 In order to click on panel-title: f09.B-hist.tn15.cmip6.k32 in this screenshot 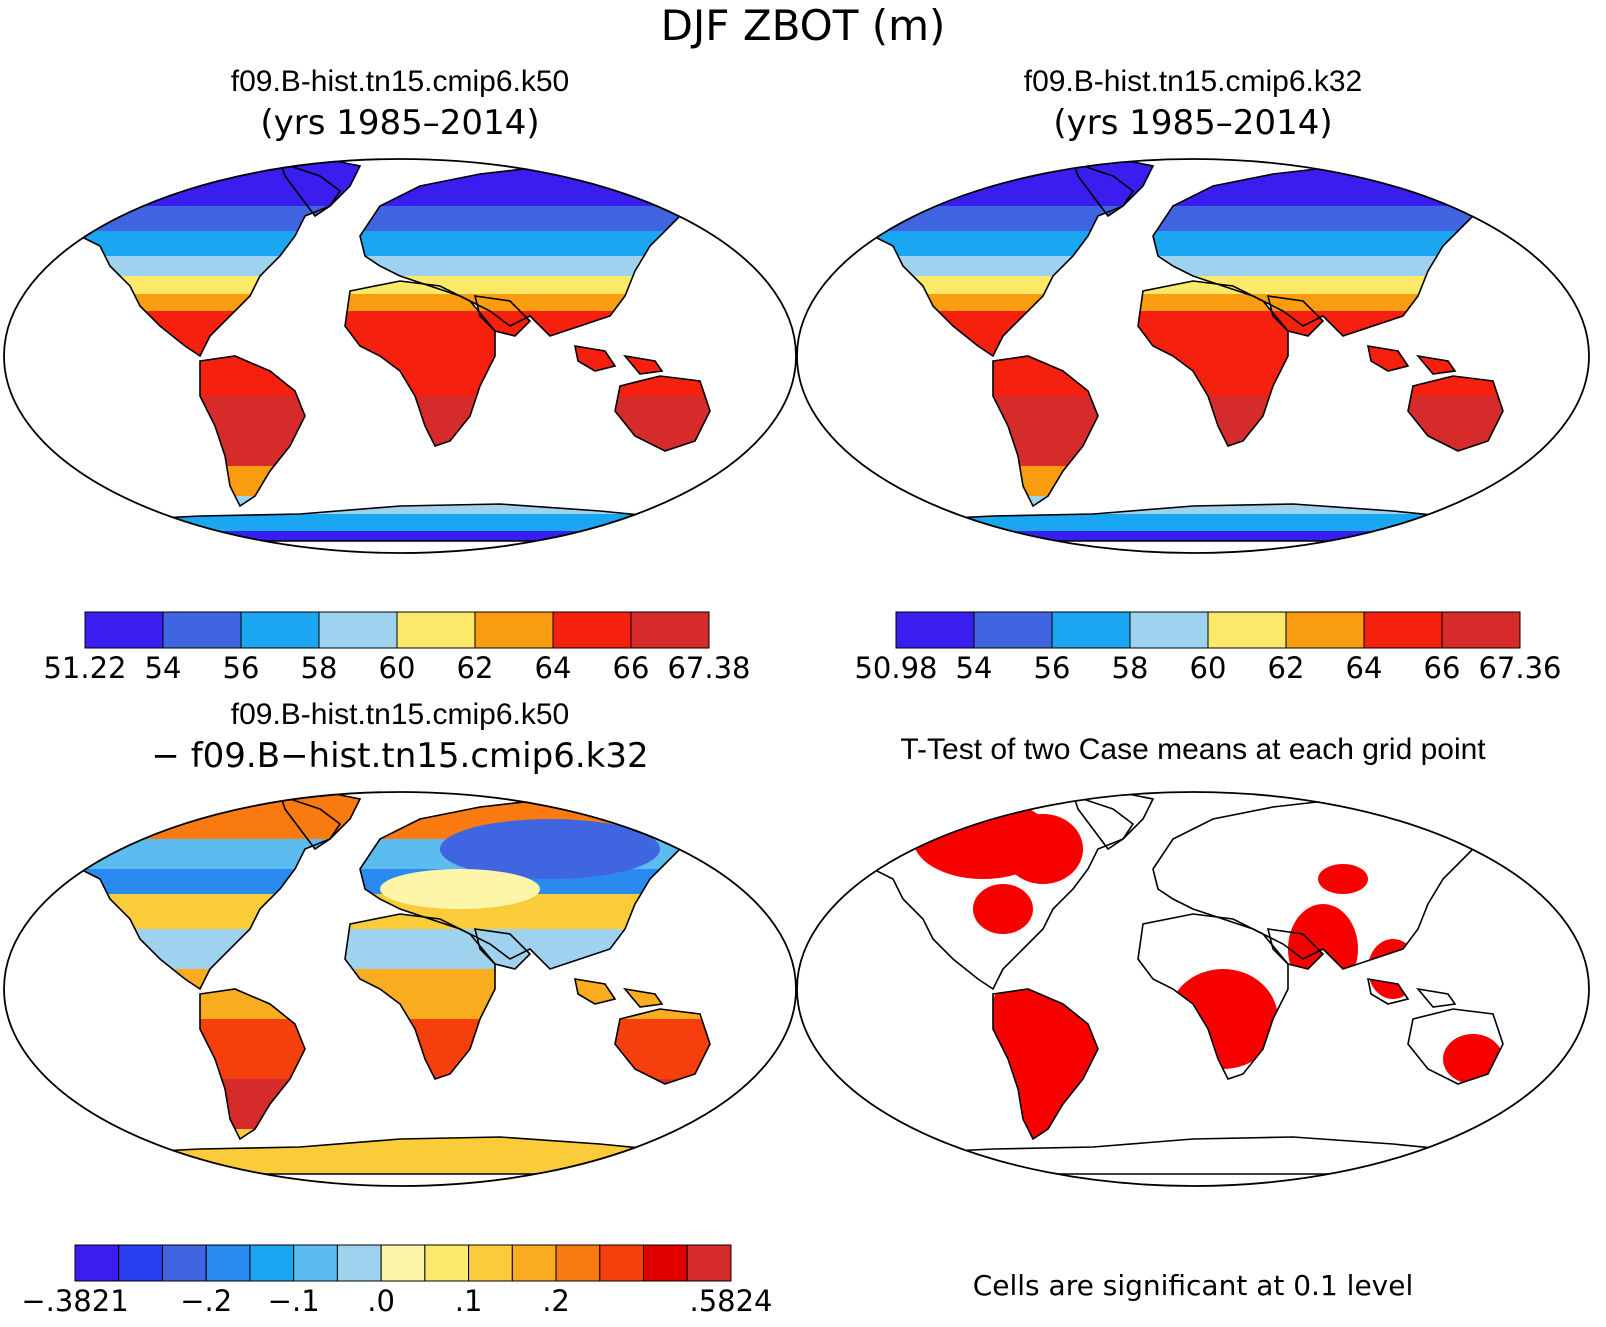, I will do `click(1193, 81)`.